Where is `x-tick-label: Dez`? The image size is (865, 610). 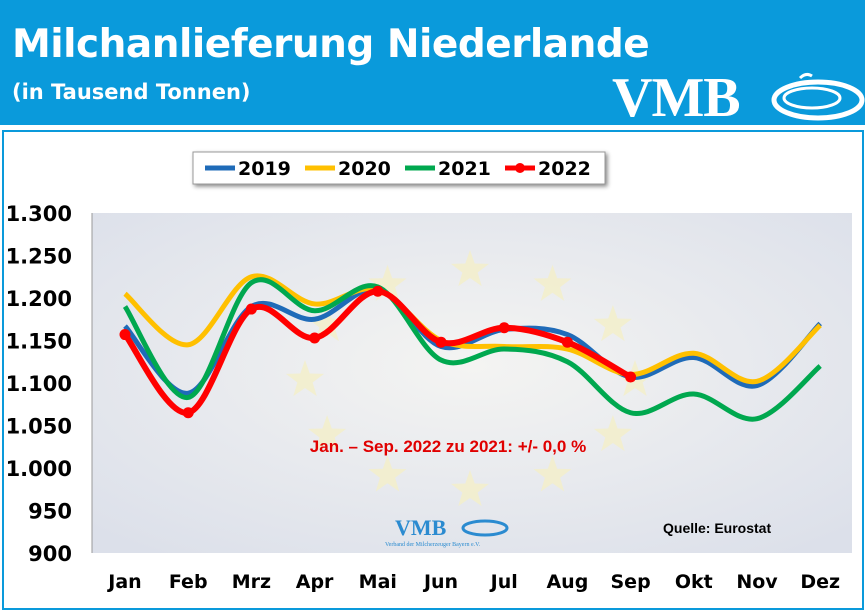 x-tick-label: Dez is located at coordinates (820, 582).